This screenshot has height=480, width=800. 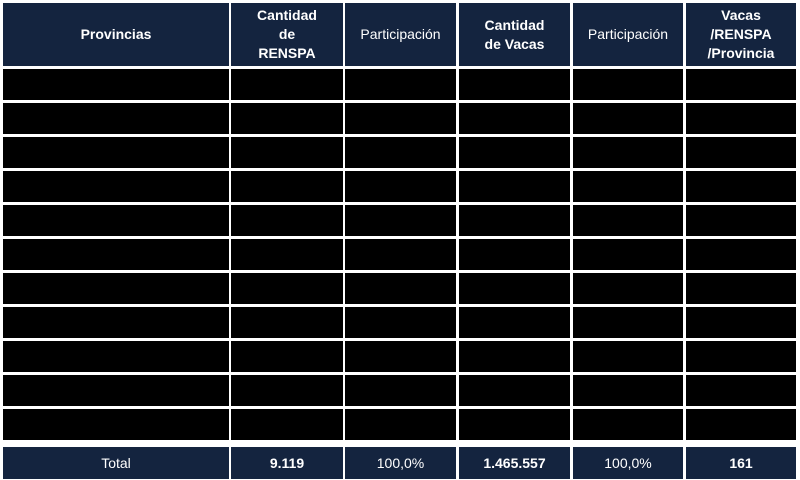 I want to click on header-cantidad-renspa: Cantidad de RENSPA, so click(x=287, y=34).